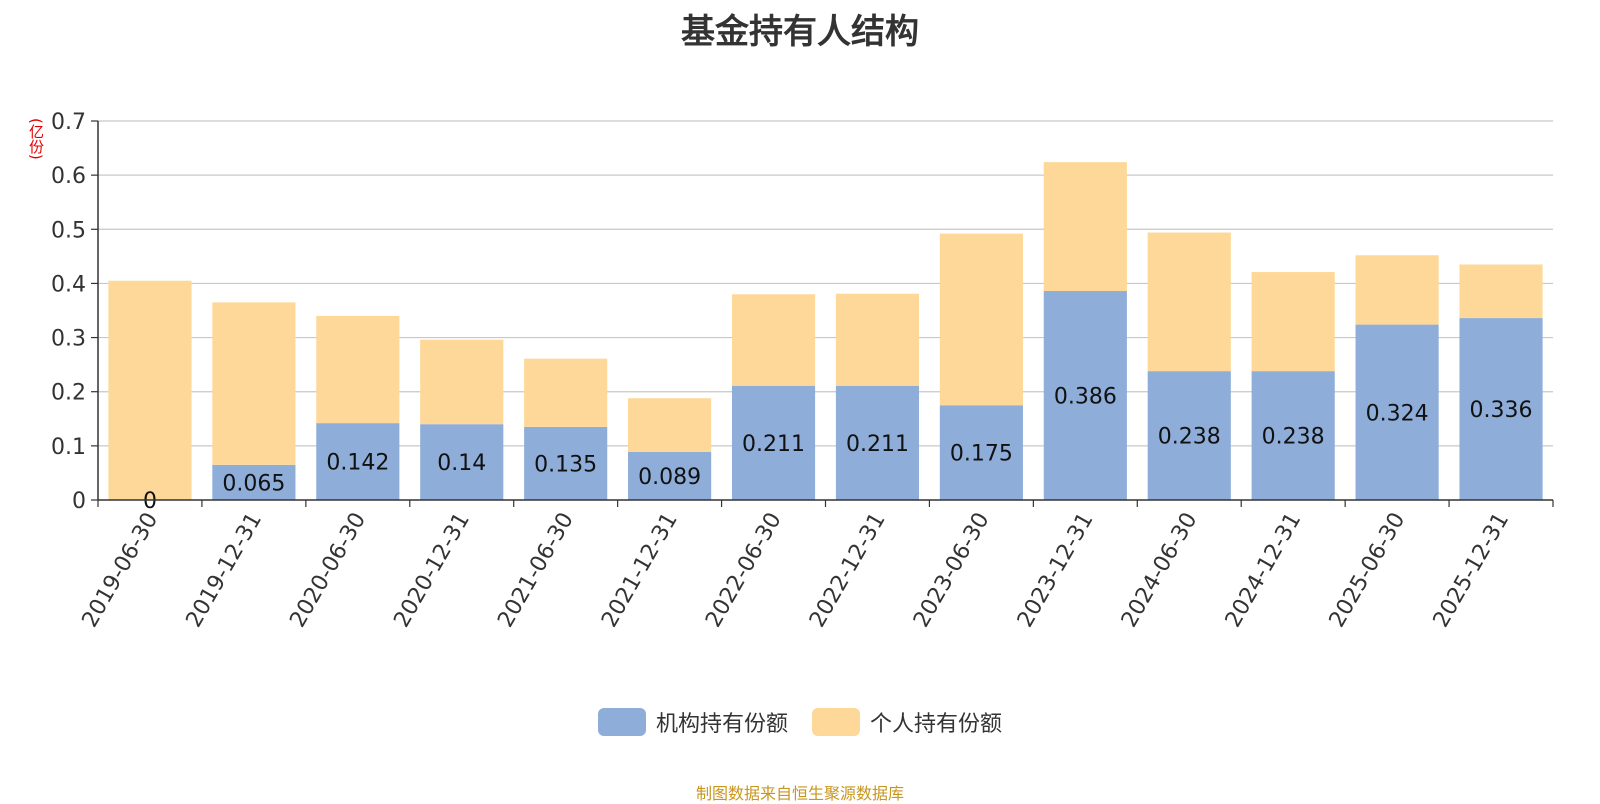 Image resolution: width=1600 pixels, height=804 pixels. What do you see at coordinates (1056, 570) in the screenshot?
I see `x-tick-label: 2023-12-31` at bounding box center [1056, 570].